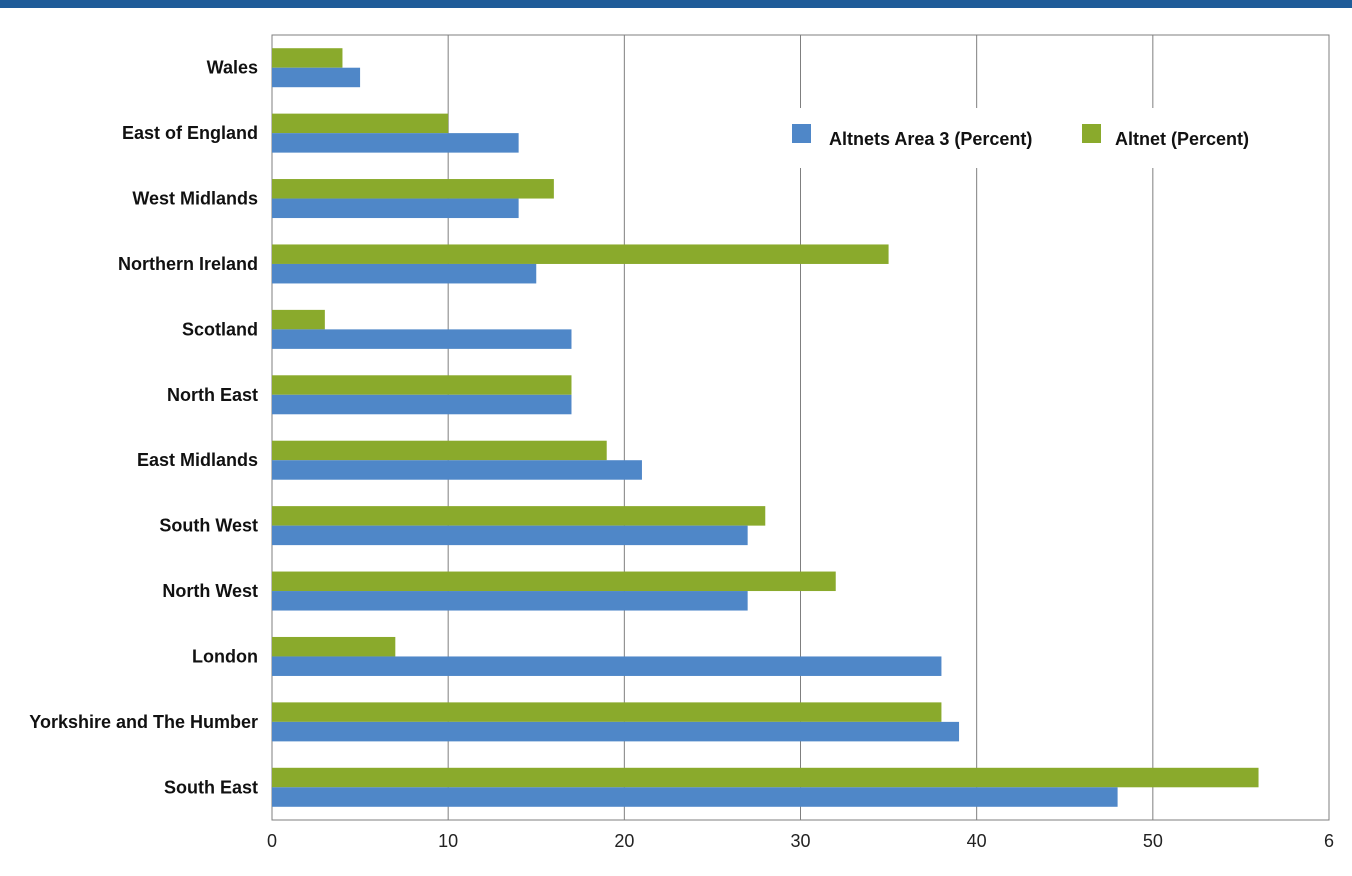  What do you see at coordinates (188, 264) in the screenshot?
I see `category-label: Northern Ireland` at bounding box center [188, 264].